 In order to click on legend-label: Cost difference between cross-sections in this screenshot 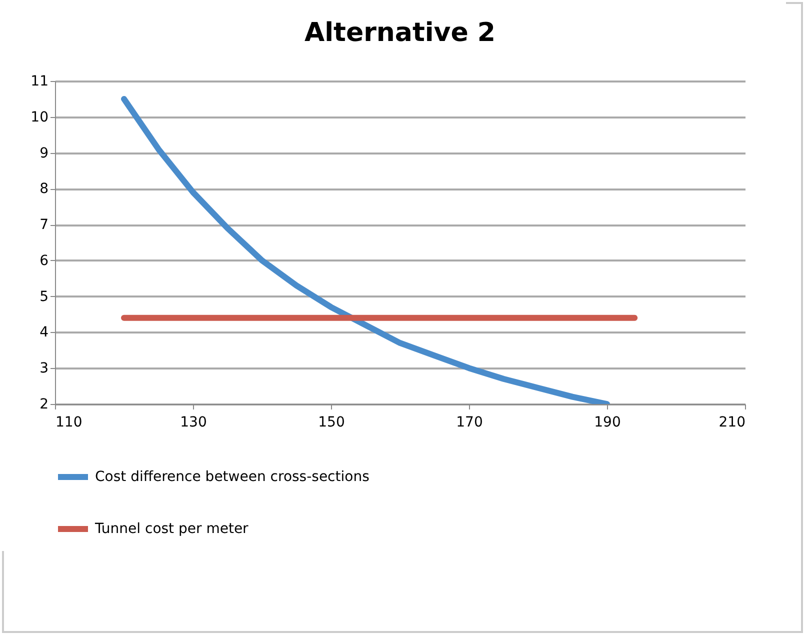, I will do `click(232, 477)`.